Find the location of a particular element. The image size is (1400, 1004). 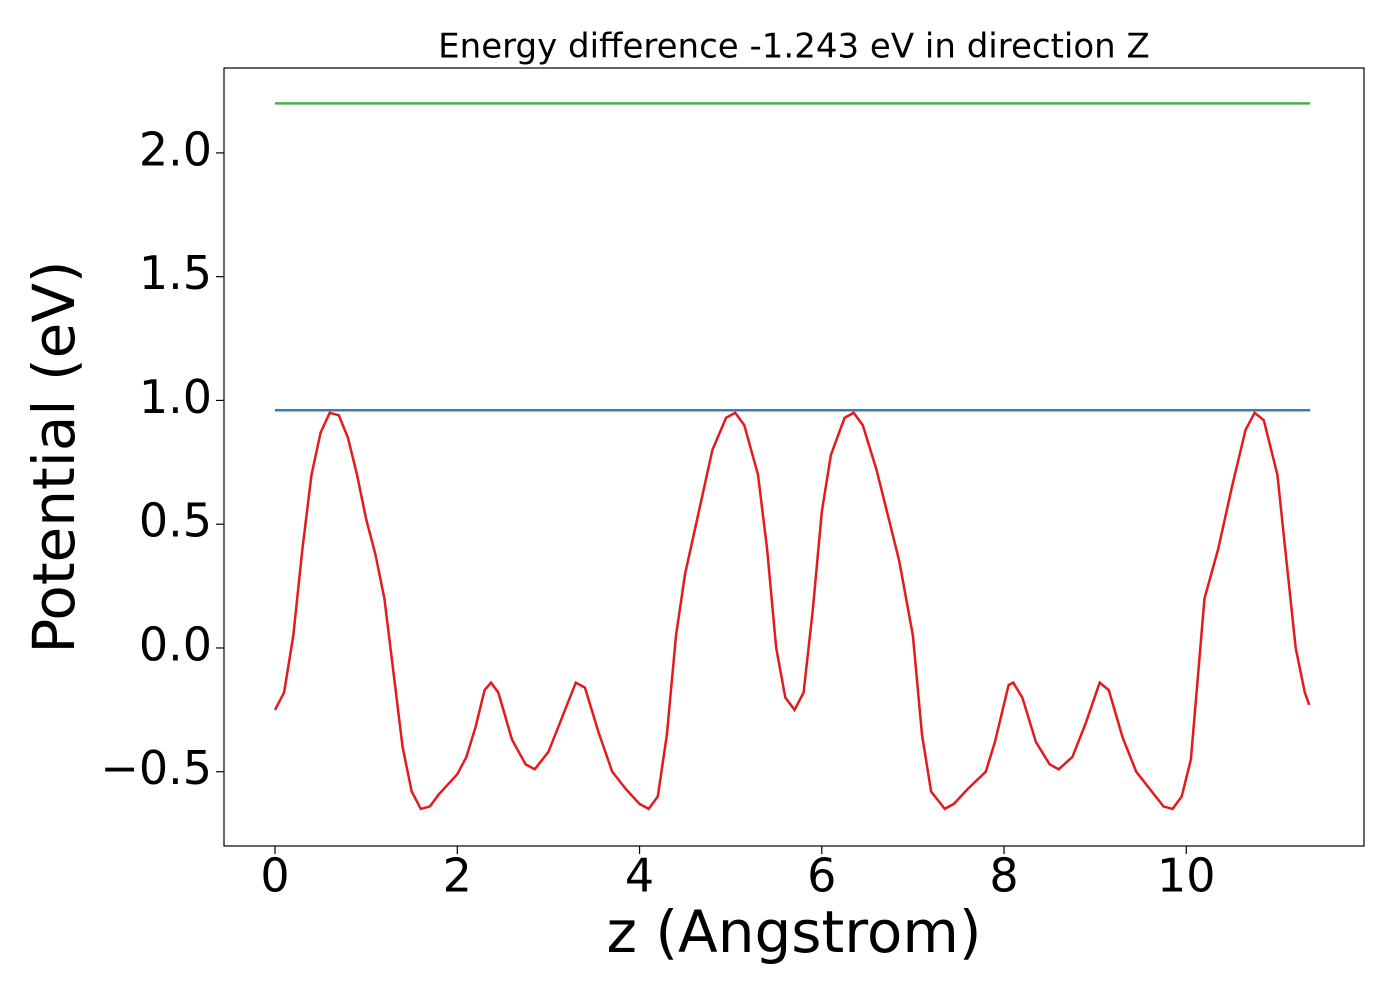

x-tick-label: 0 is located at coordinates (274, 876).